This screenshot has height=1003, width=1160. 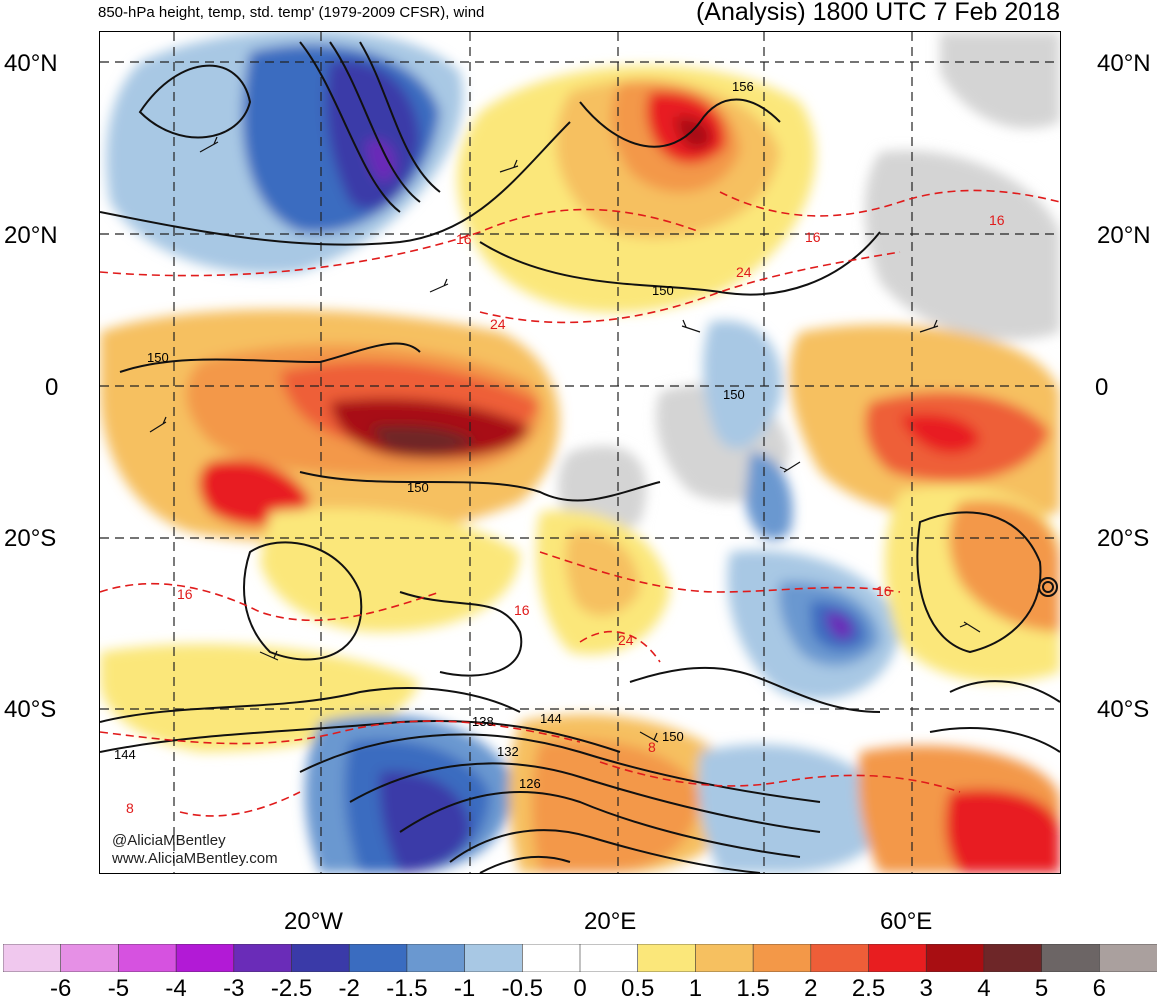 What do you see at coordinates (508, 751) in the screenshot?
I see `height-label: 132` at bounding box center [508, 751].